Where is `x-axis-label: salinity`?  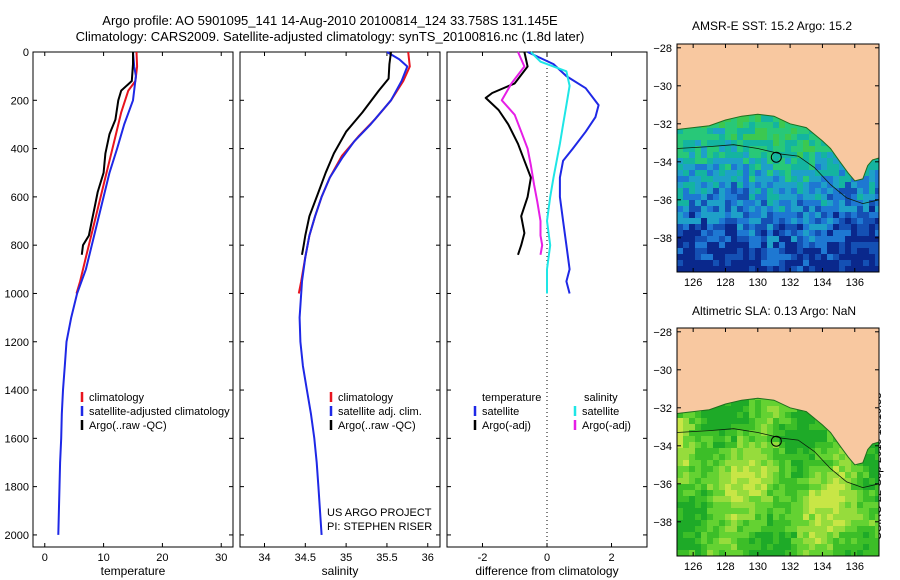
x-axis-label: salinity is located at coordinates (340, 571).